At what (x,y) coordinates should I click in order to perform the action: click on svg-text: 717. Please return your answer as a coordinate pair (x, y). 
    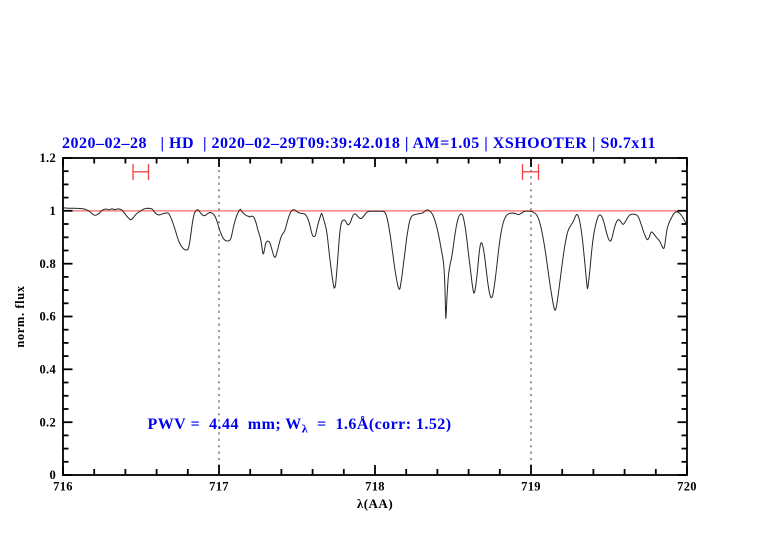
    Looking at the image, I should click on (219, 487).